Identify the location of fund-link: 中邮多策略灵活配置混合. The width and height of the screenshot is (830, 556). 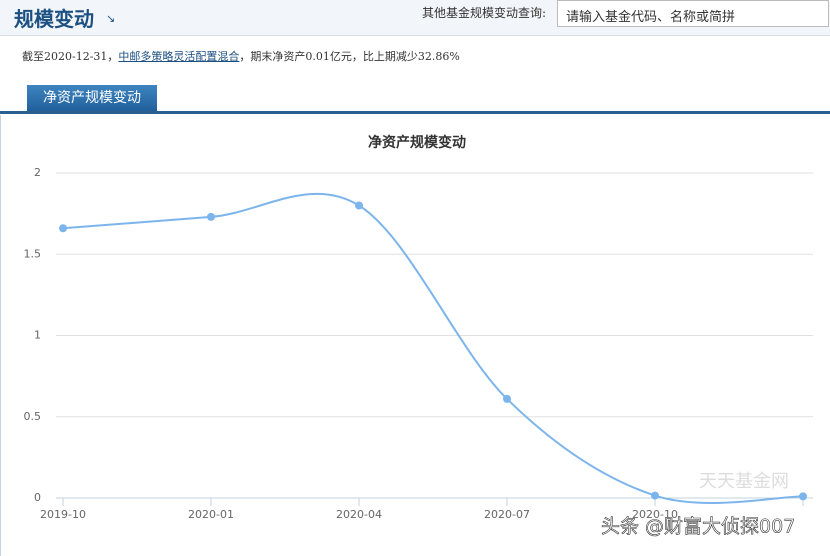
(179, 56).